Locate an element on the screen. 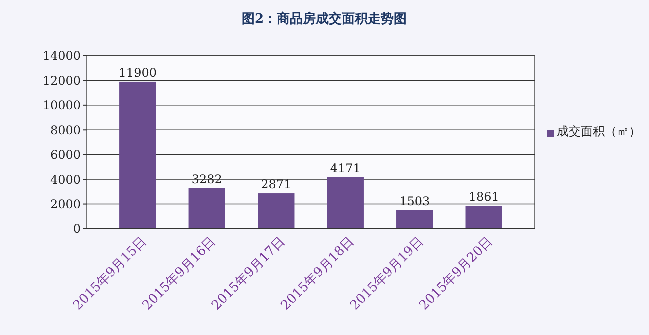  y-tick-label: 10000 is located at coordinates (61, 105).